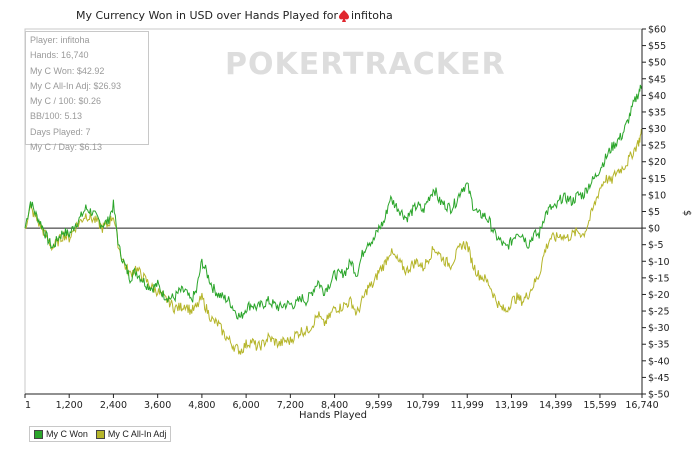 Image resolution: width=700 pixels, height=457 pixels. Describe the element at coordinates (38, 434) in the screenshot. I see `legend-swatch-won` at that location.